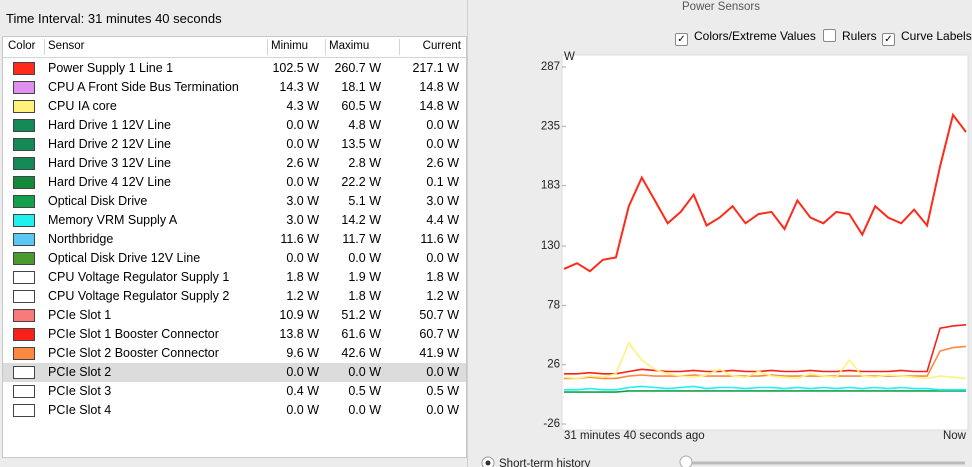 The width and height of the screenshot is (972, 467). Describe the element at coordinates (234, 391) in the screenshot. I see `table-row: PCIe Slot 3 0.4 W 0.5 W 0.5 W` at that location.